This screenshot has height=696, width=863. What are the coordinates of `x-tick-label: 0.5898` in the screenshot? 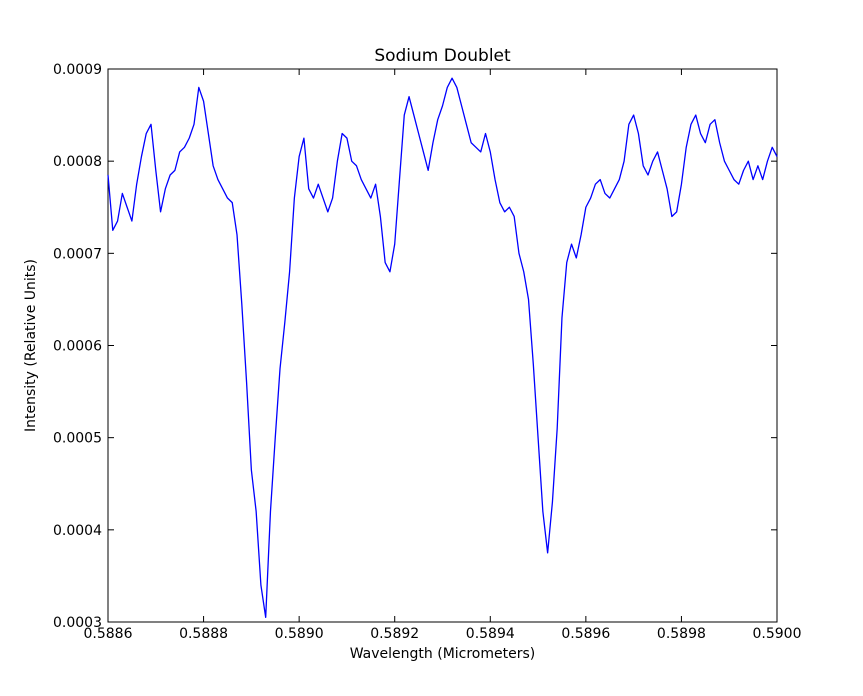 It's located at (681, 634).